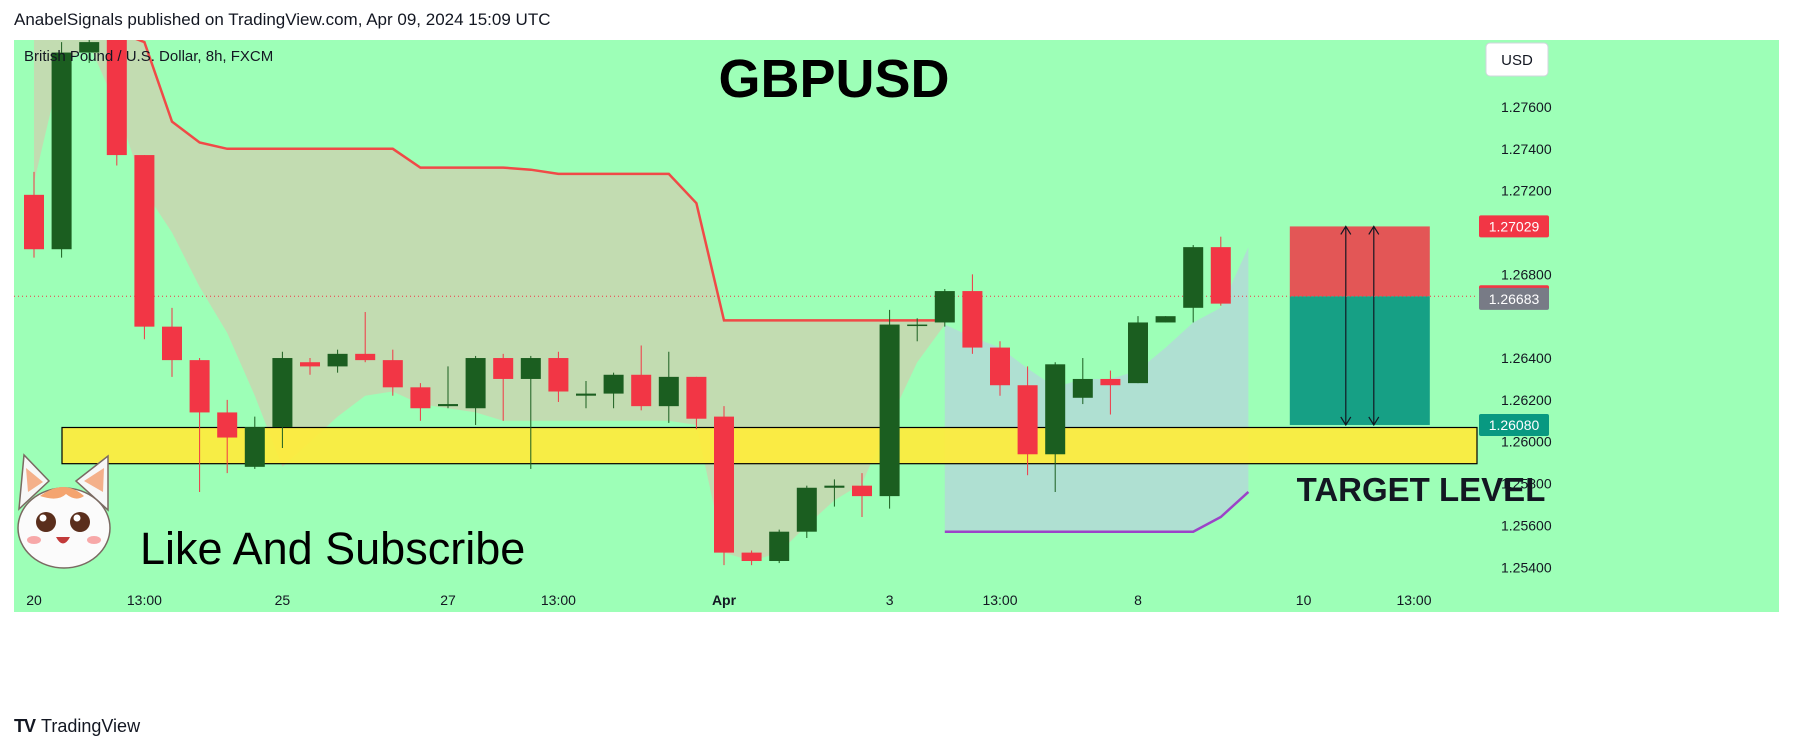  Describe the element at coordinates (1421, 489) in the screenshot. I see `target-level-label: TARGET LEVEL` at that location.